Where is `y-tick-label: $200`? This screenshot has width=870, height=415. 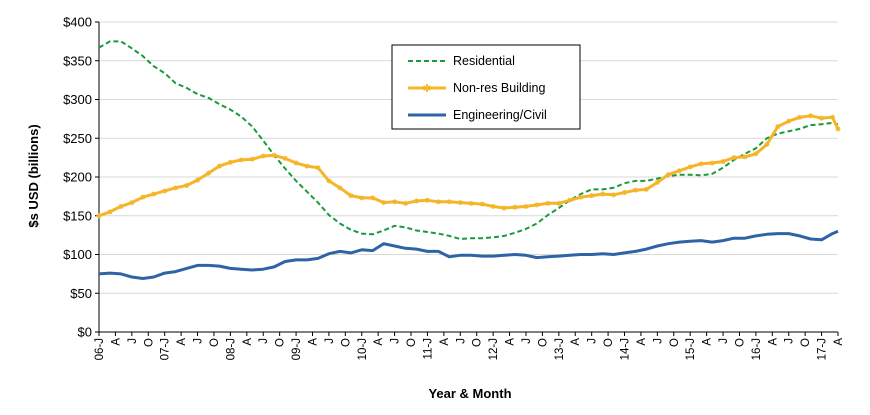
y-tick-label: $200 is located at coordinates (77, 177).